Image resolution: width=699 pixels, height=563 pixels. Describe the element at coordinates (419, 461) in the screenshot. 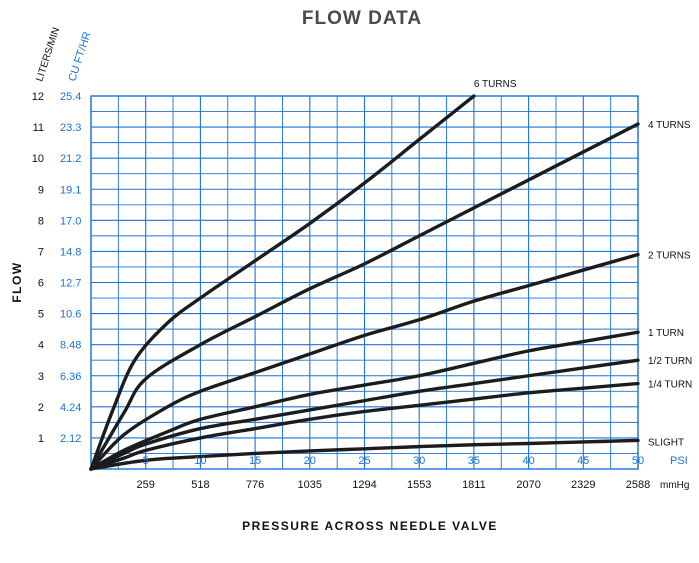

I see `x-tick-label-psi: 30` at that location.